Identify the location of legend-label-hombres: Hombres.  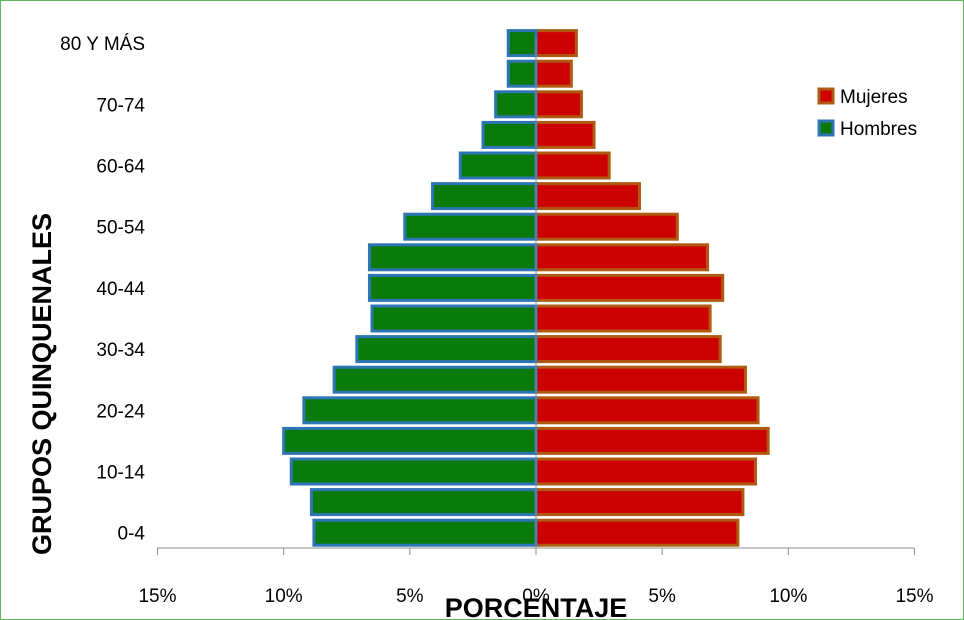
(878, 129).